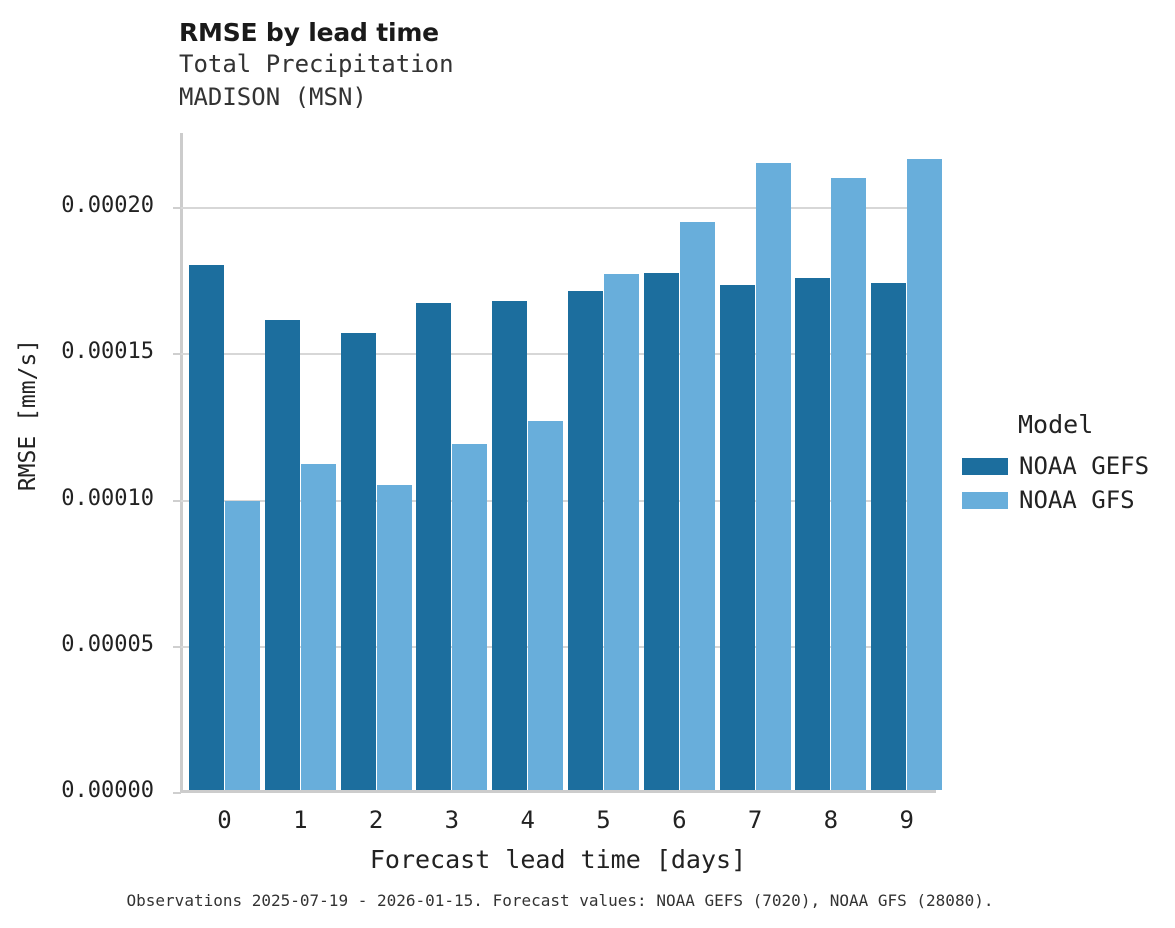  What do you see at coordinates (527, 820) in the screenshot?
I see `x-axis-tick-label: 4` at bounding box center [527, 820].